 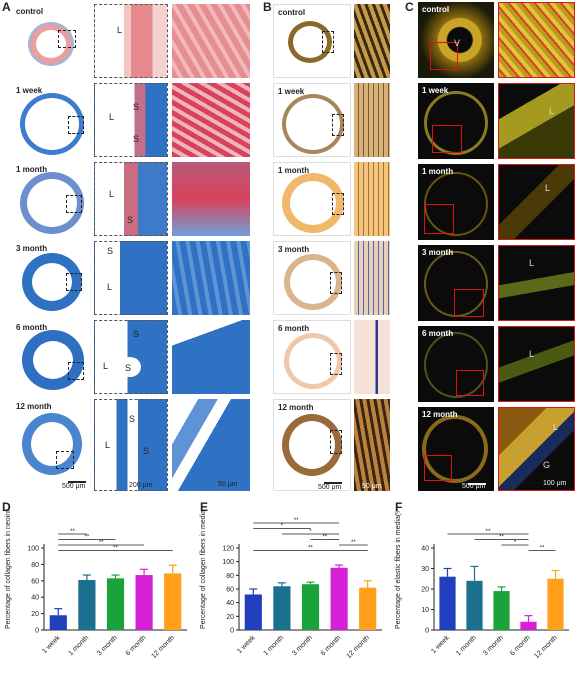 What do you see at coordinates (131, 278) in the screenshot?
I see `a-zoom1-3month: S L` at bounding box center [131, 278].